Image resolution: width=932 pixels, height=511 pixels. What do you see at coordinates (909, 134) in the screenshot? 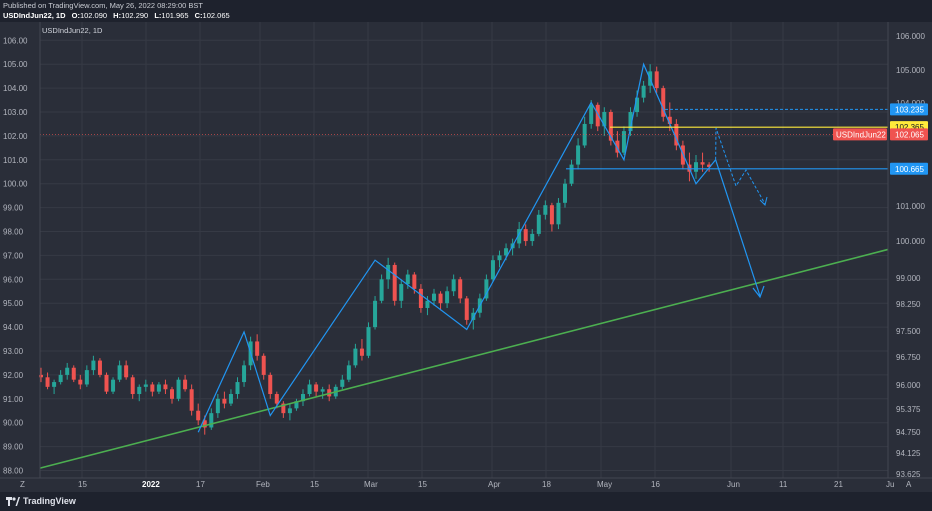
I see `price-tag-price` at bounding box center [909, 134].